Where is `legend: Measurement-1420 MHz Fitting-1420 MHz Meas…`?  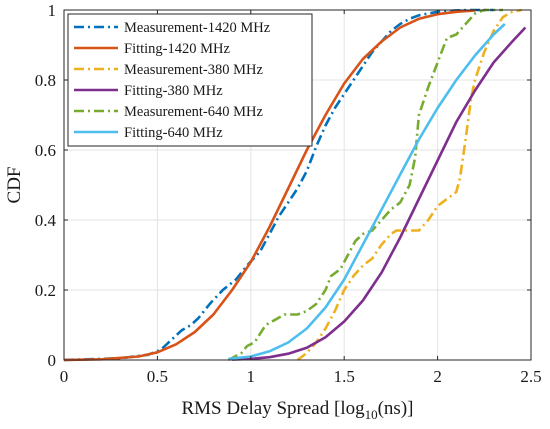 legend: Measurement-1420 MHz Fitting-1420 MHz Meas… is located at coordinates (190, 80).